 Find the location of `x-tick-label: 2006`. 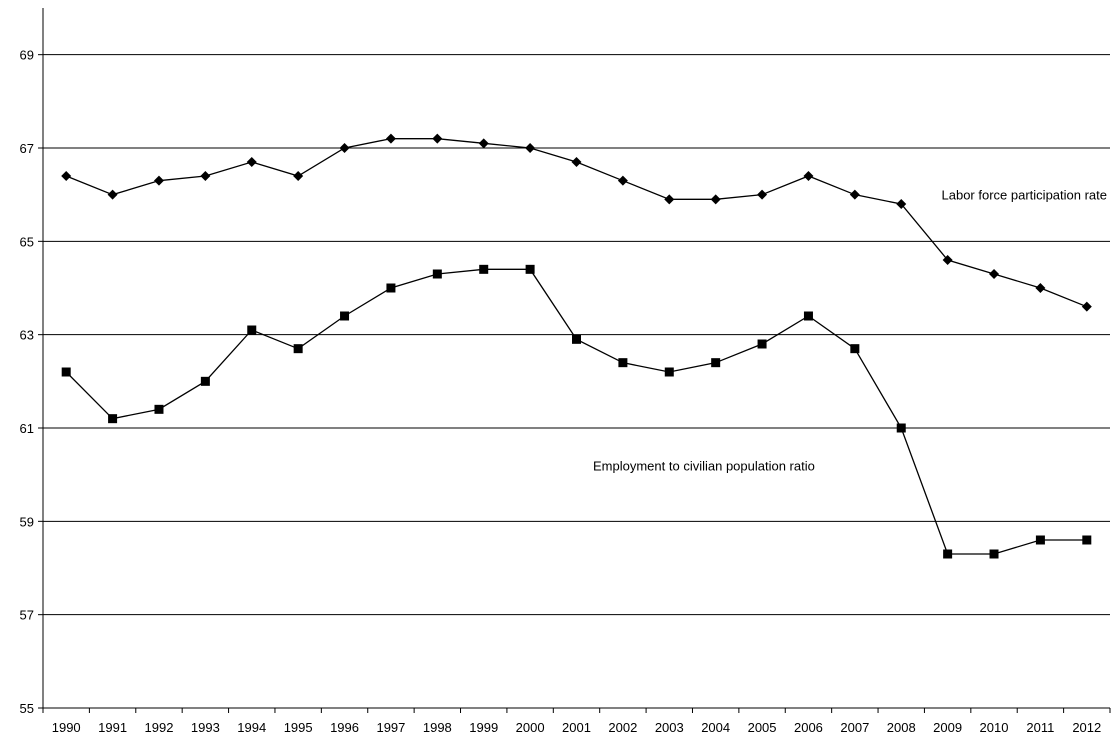

x-tick-label: 2006 is located at coordinates (808, 727).